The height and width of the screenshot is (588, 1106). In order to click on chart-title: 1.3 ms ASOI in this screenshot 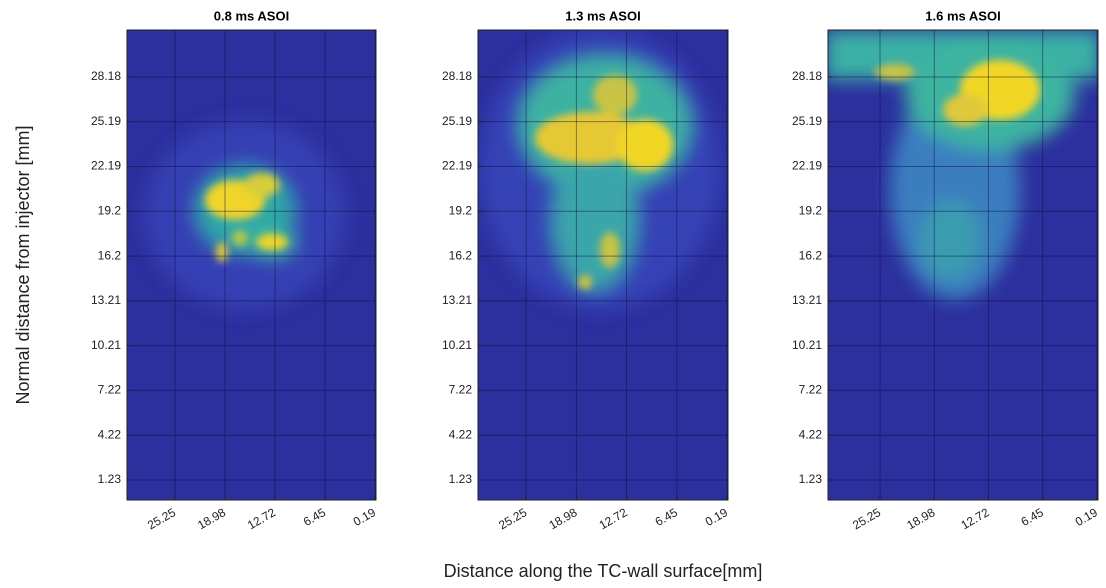, I will do `click(602, 15)`.